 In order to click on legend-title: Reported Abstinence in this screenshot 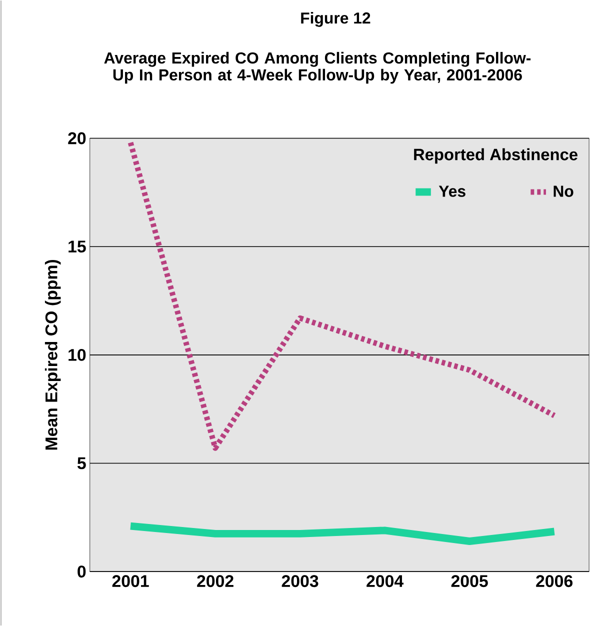, I will do `click(496, 156)`.